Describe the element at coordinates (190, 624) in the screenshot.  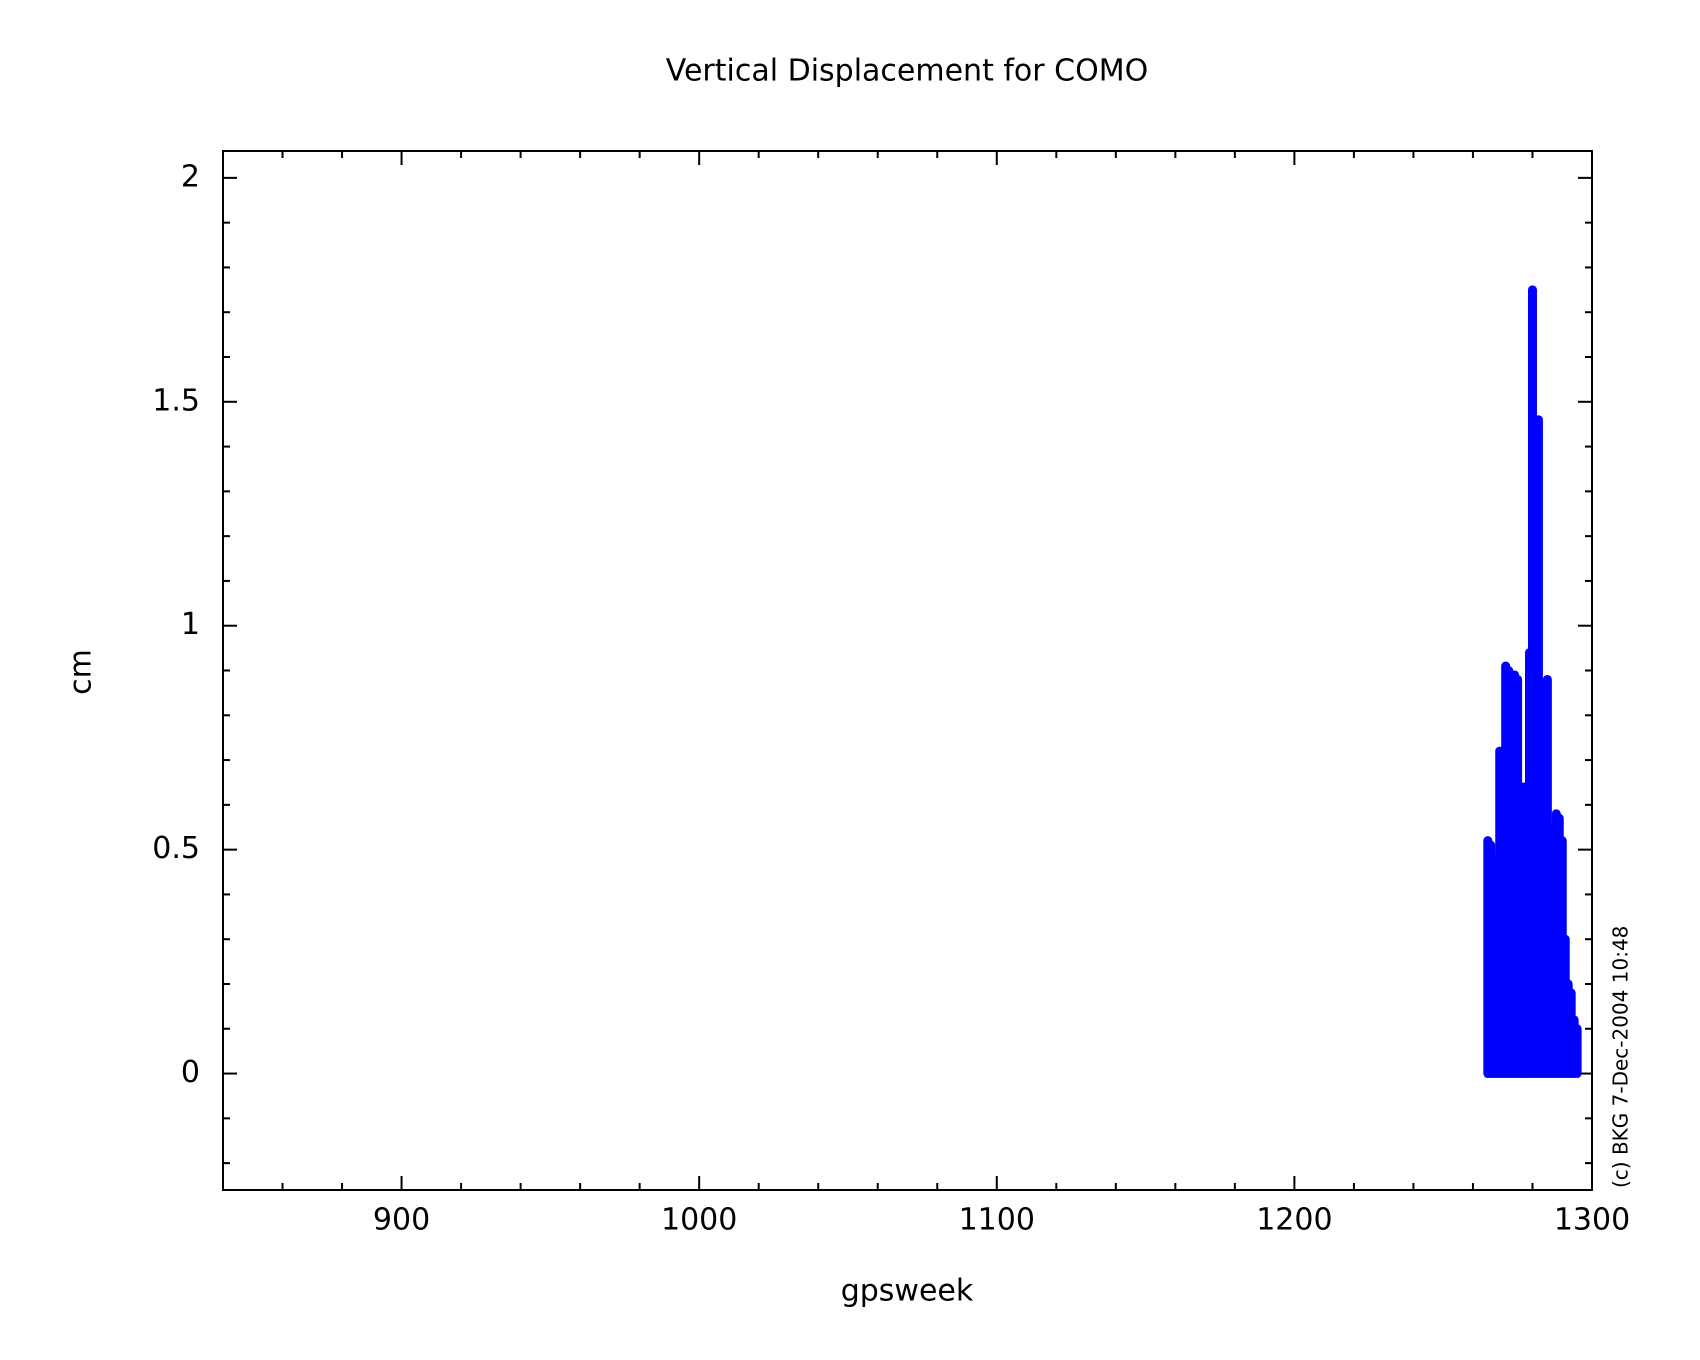
I see `y-tick-label: 1` at that location.